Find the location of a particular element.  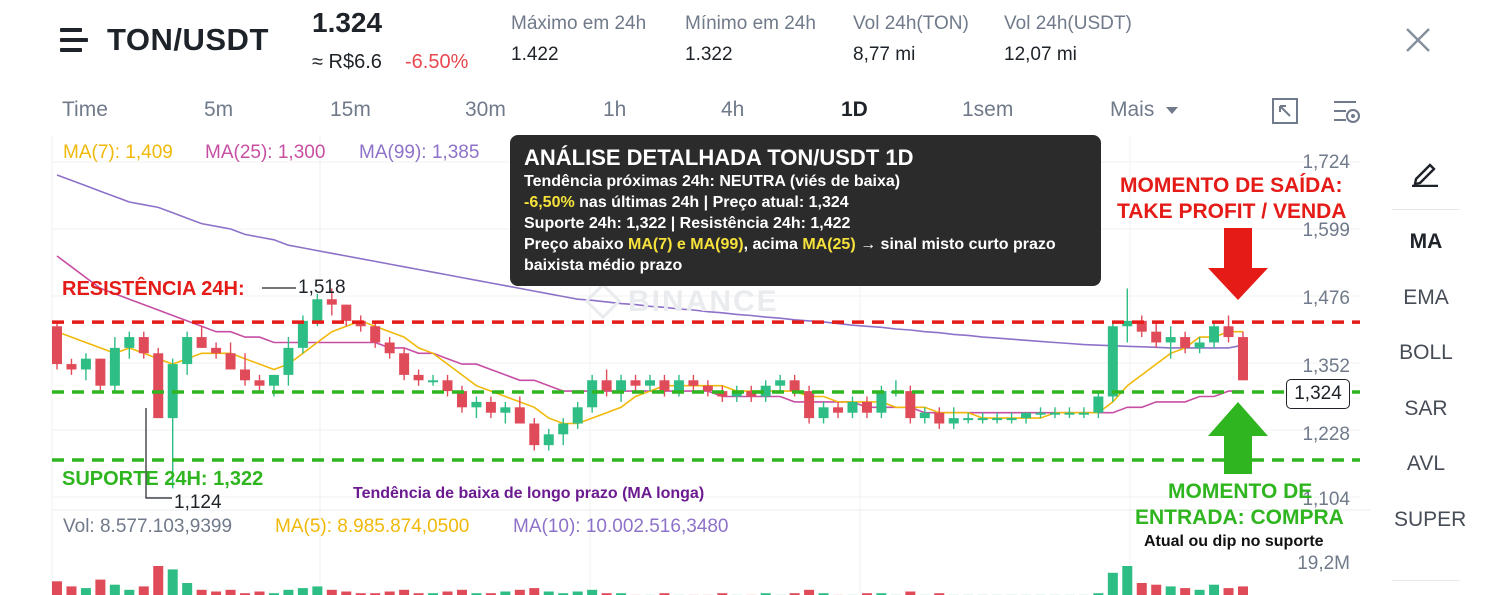

tooltip-line4-e: → sinal misto curto prazo is located at coordinates (955, 244).